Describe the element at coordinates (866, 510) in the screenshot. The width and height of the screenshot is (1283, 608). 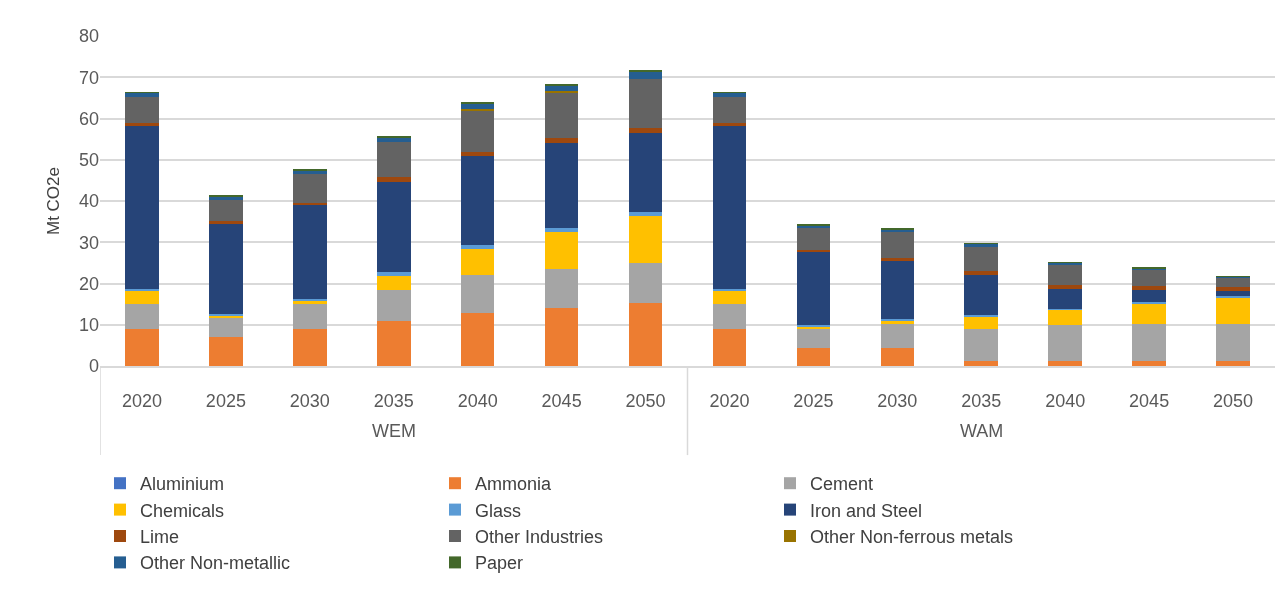
I see `legend-label: Iron and Steel` at that location.